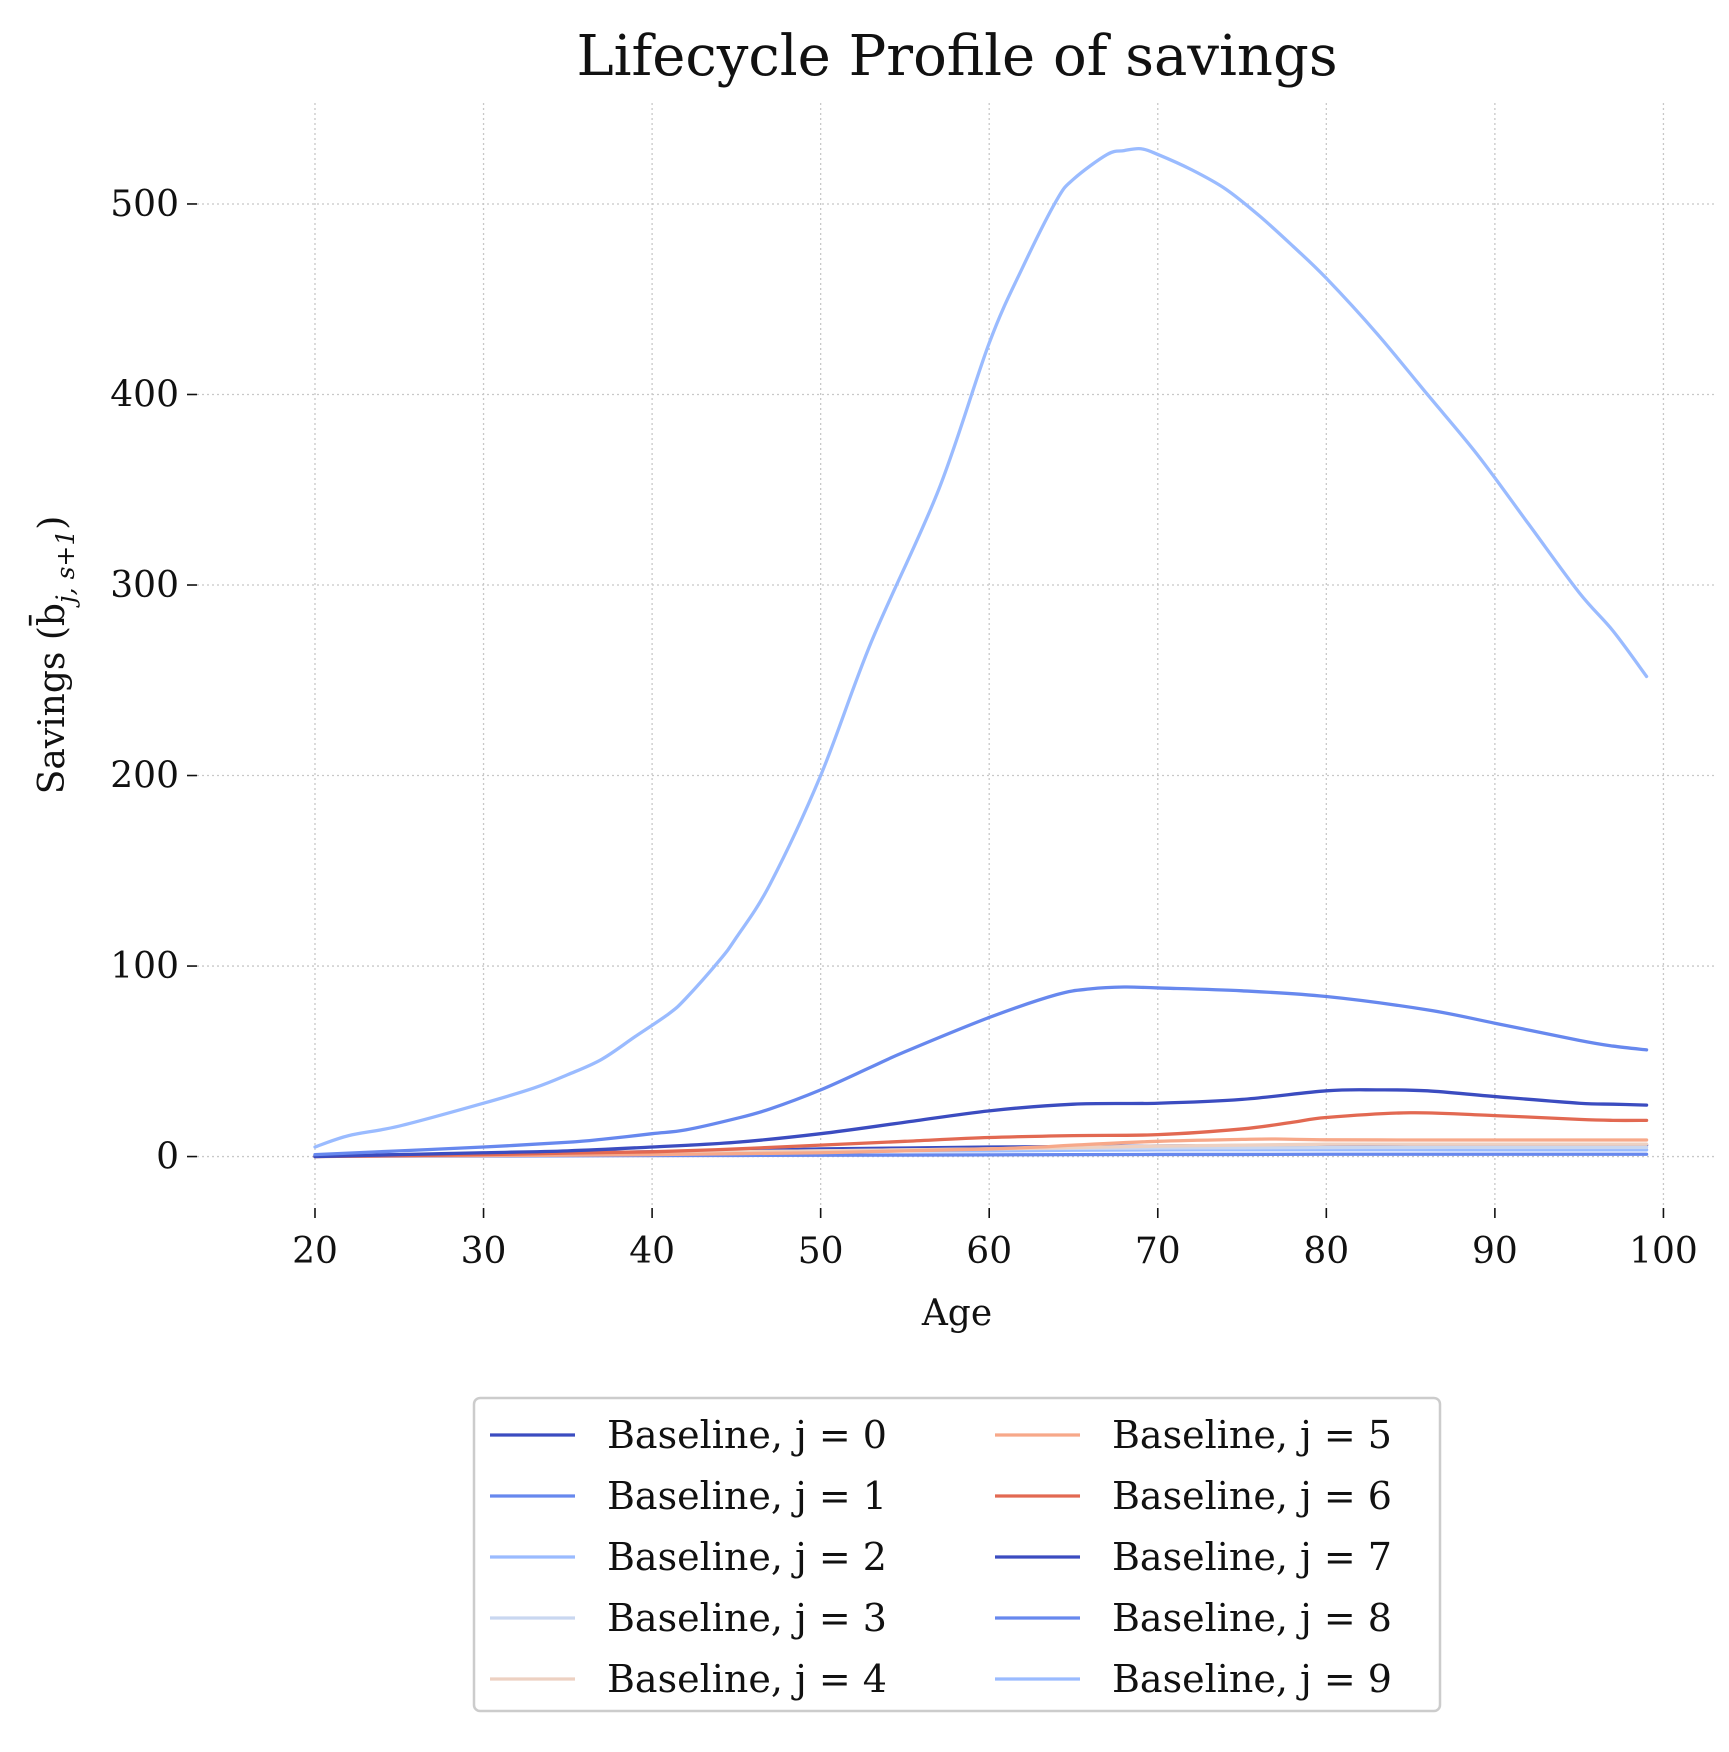 This screenshot has height=1752, width=1729. I want to click on series-line-j6, so click(981, 1135).